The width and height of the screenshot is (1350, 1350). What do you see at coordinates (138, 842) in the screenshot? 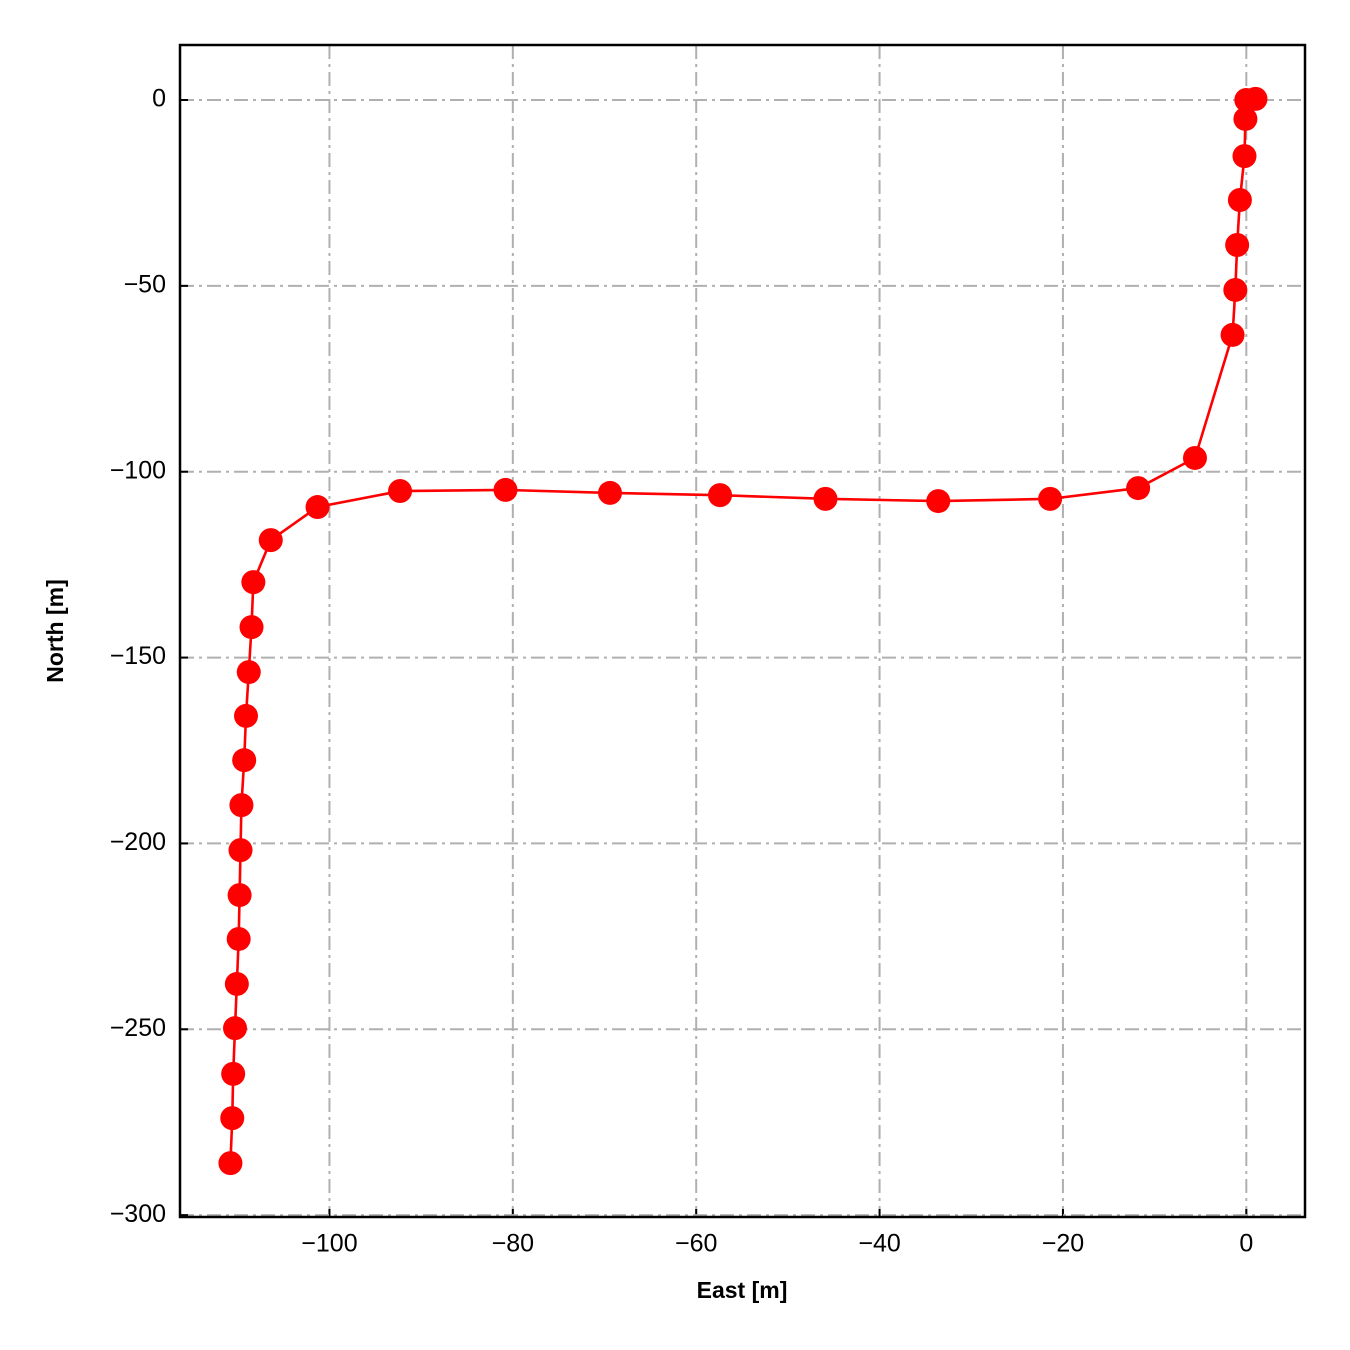
I see `y-tick-label: −200` at bounding box center [138, 842].